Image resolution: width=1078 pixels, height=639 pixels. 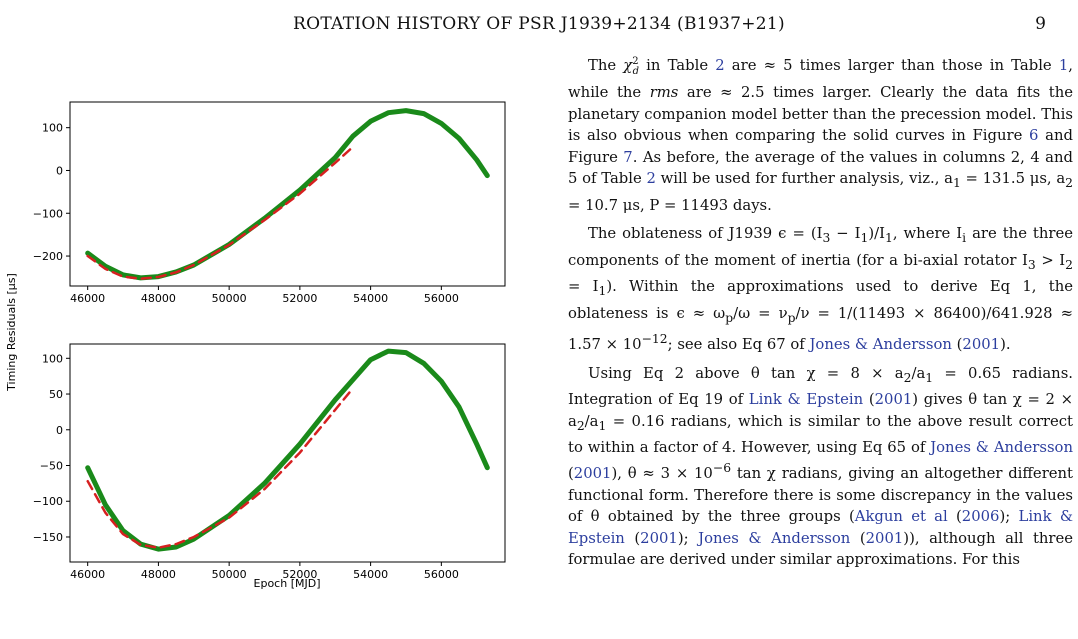 I want to click on page-number: 9, so click(x=1040, y=24).